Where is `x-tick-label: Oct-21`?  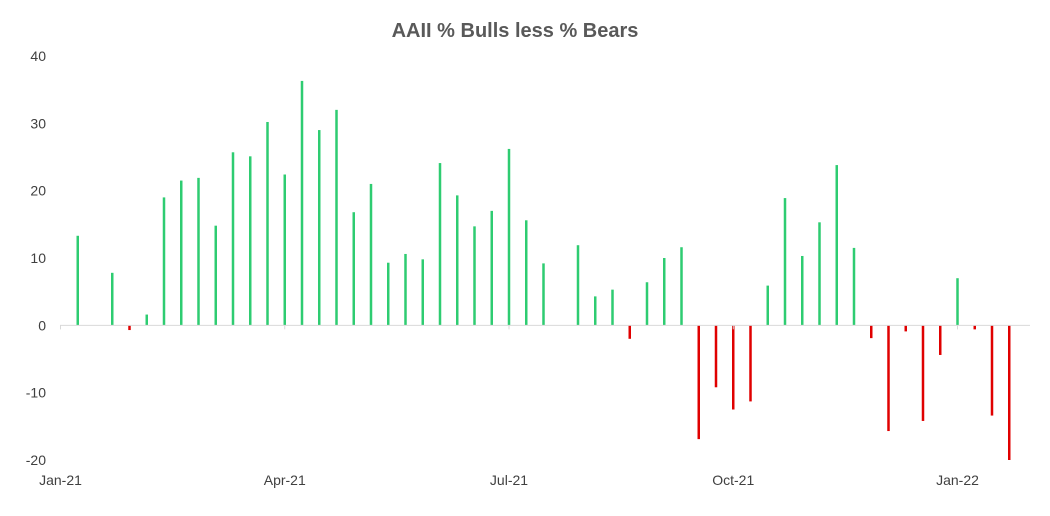
x-tick-label: Oct-21 is located at coordinates (733, 480).